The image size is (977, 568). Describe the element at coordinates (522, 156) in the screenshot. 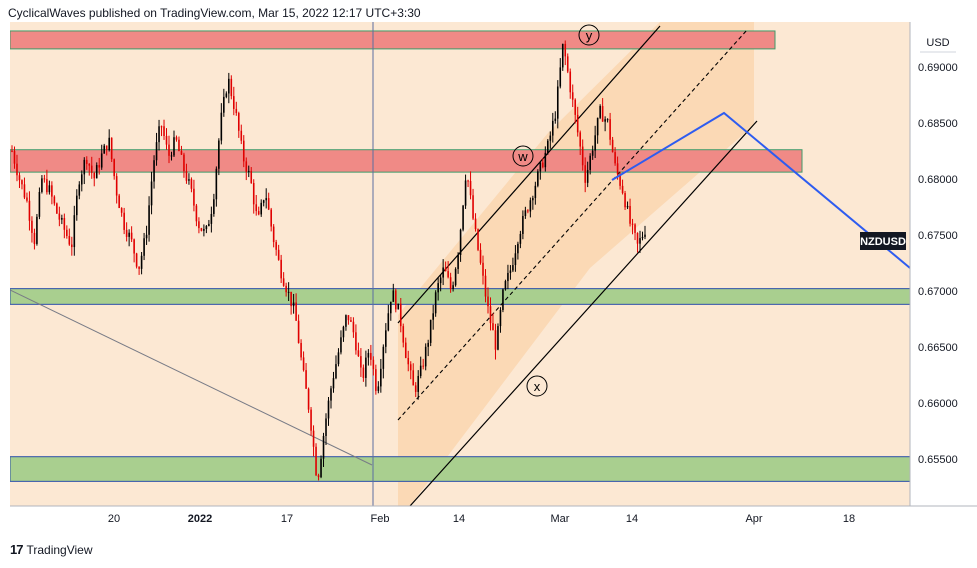

I see `svg-text: w` at that location.